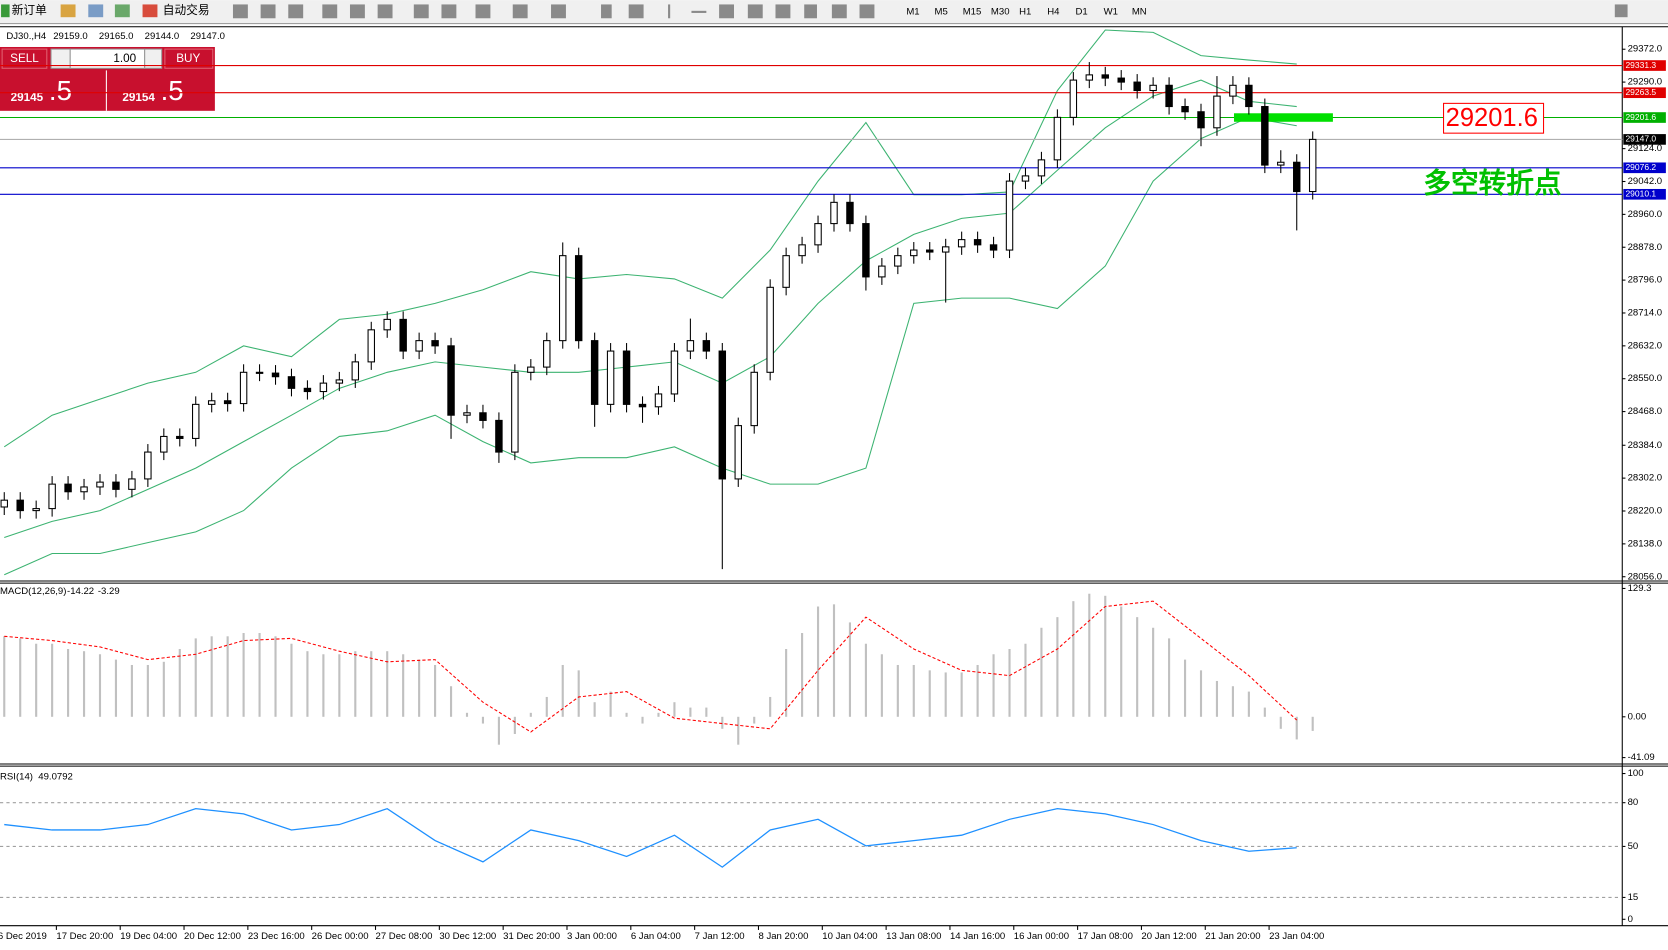 This screenshot has width=1668, height=950. Describe the element at coordinates (1636, 773) in the screenshot. I see `y-tick-label: 100` at that location.